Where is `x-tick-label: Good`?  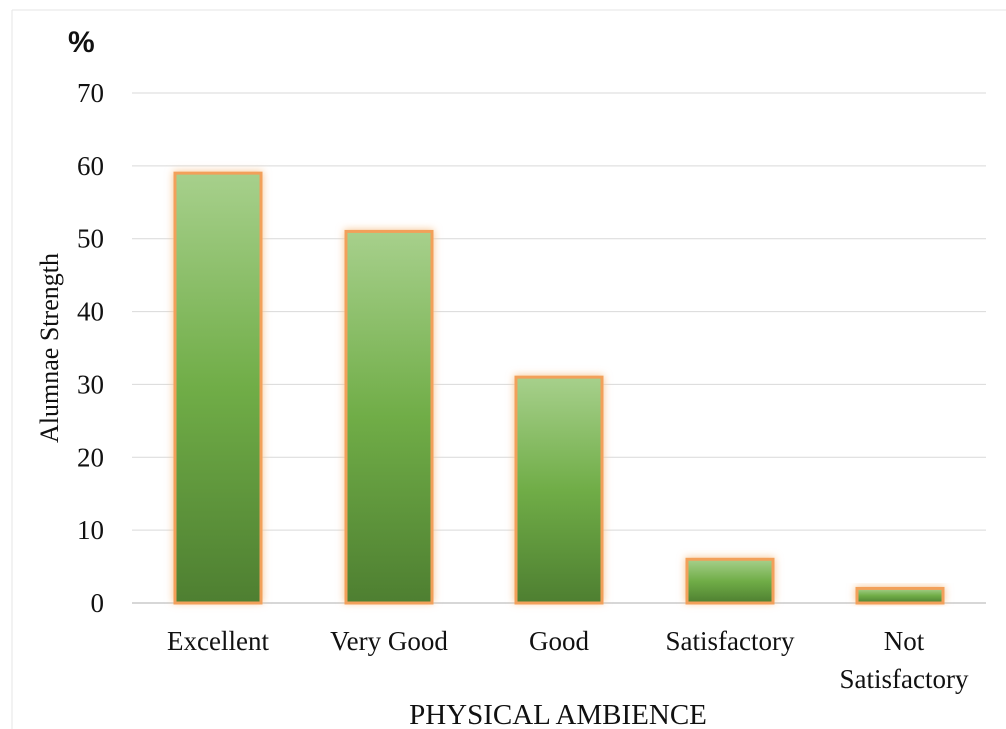
x-tick-label: Good is located at coordinates (559, 641).